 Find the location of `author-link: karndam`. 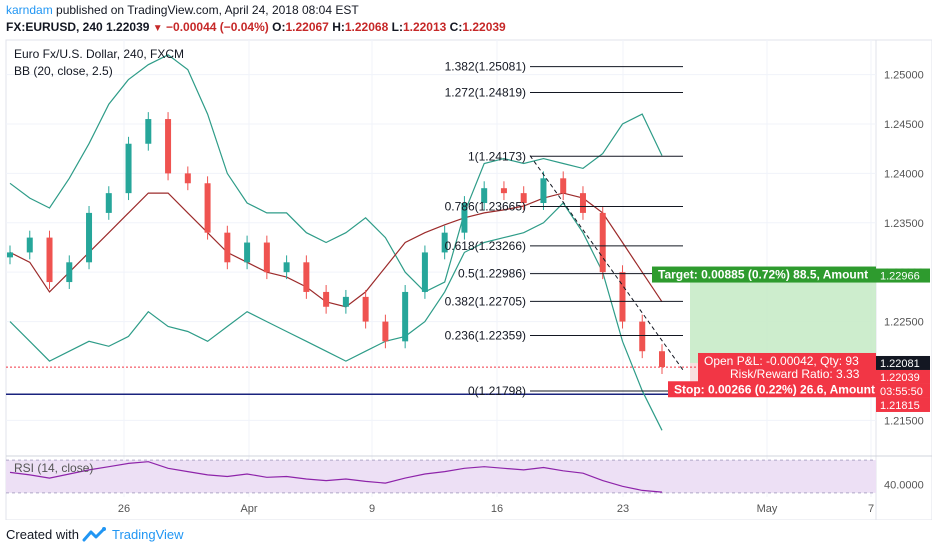

author-link: karndam is located at coordinates (29, 10).